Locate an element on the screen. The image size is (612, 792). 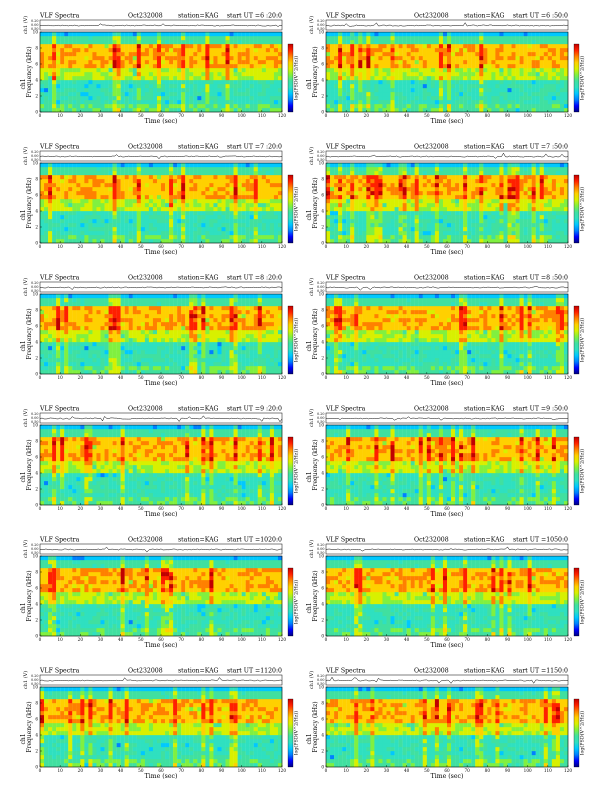
panel-station: station=KAG is located at coordinates (198, 671).